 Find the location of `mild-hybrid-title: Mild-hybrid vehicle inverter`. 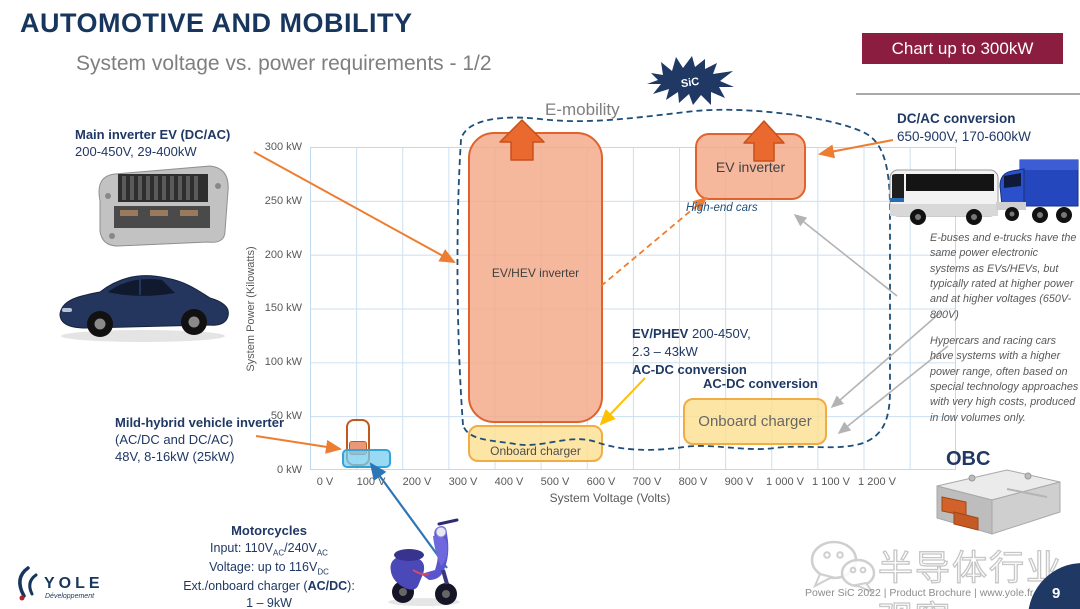

mild-hybrid-title: Mild-hybrid vehicle inverter is located at coordinates (200, 422).